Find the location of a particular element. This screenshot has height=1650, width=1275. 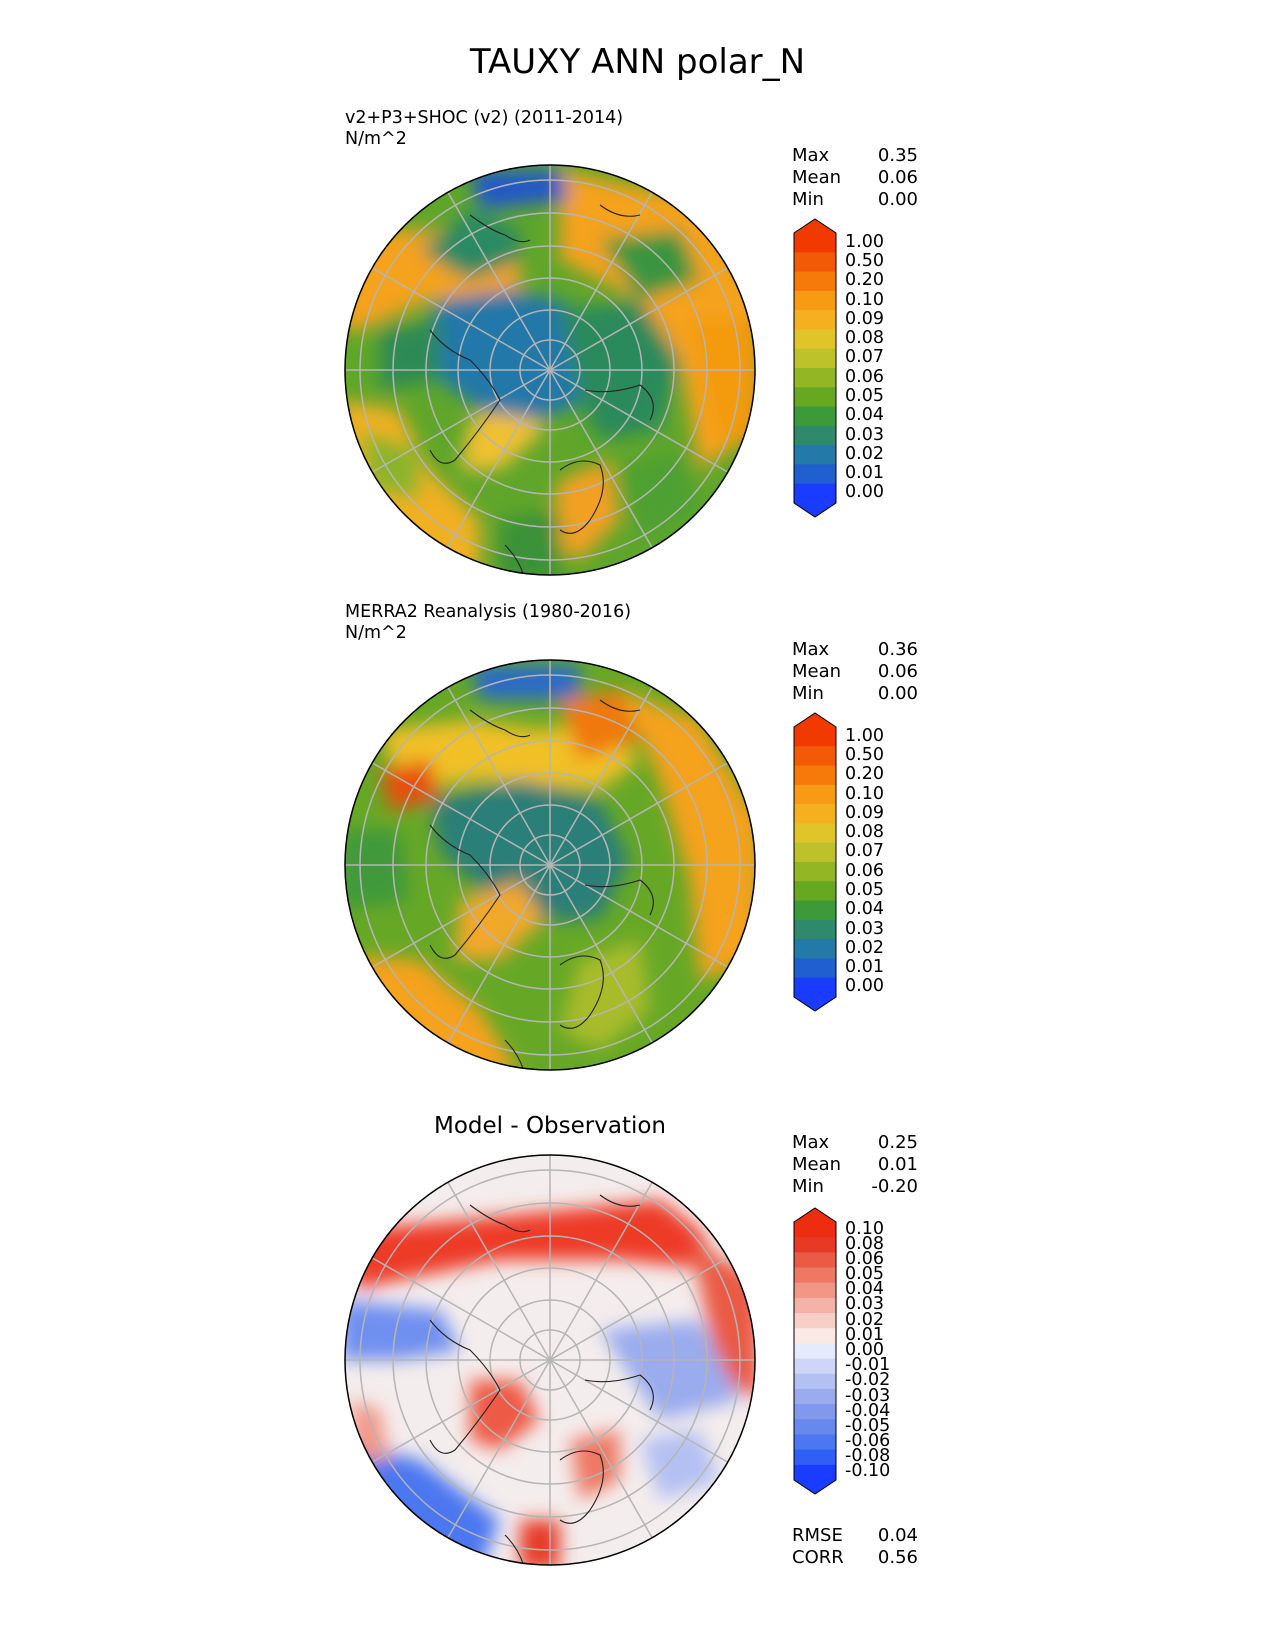

panel3-title: Model - Observation is located at coordinates (550, 1126).